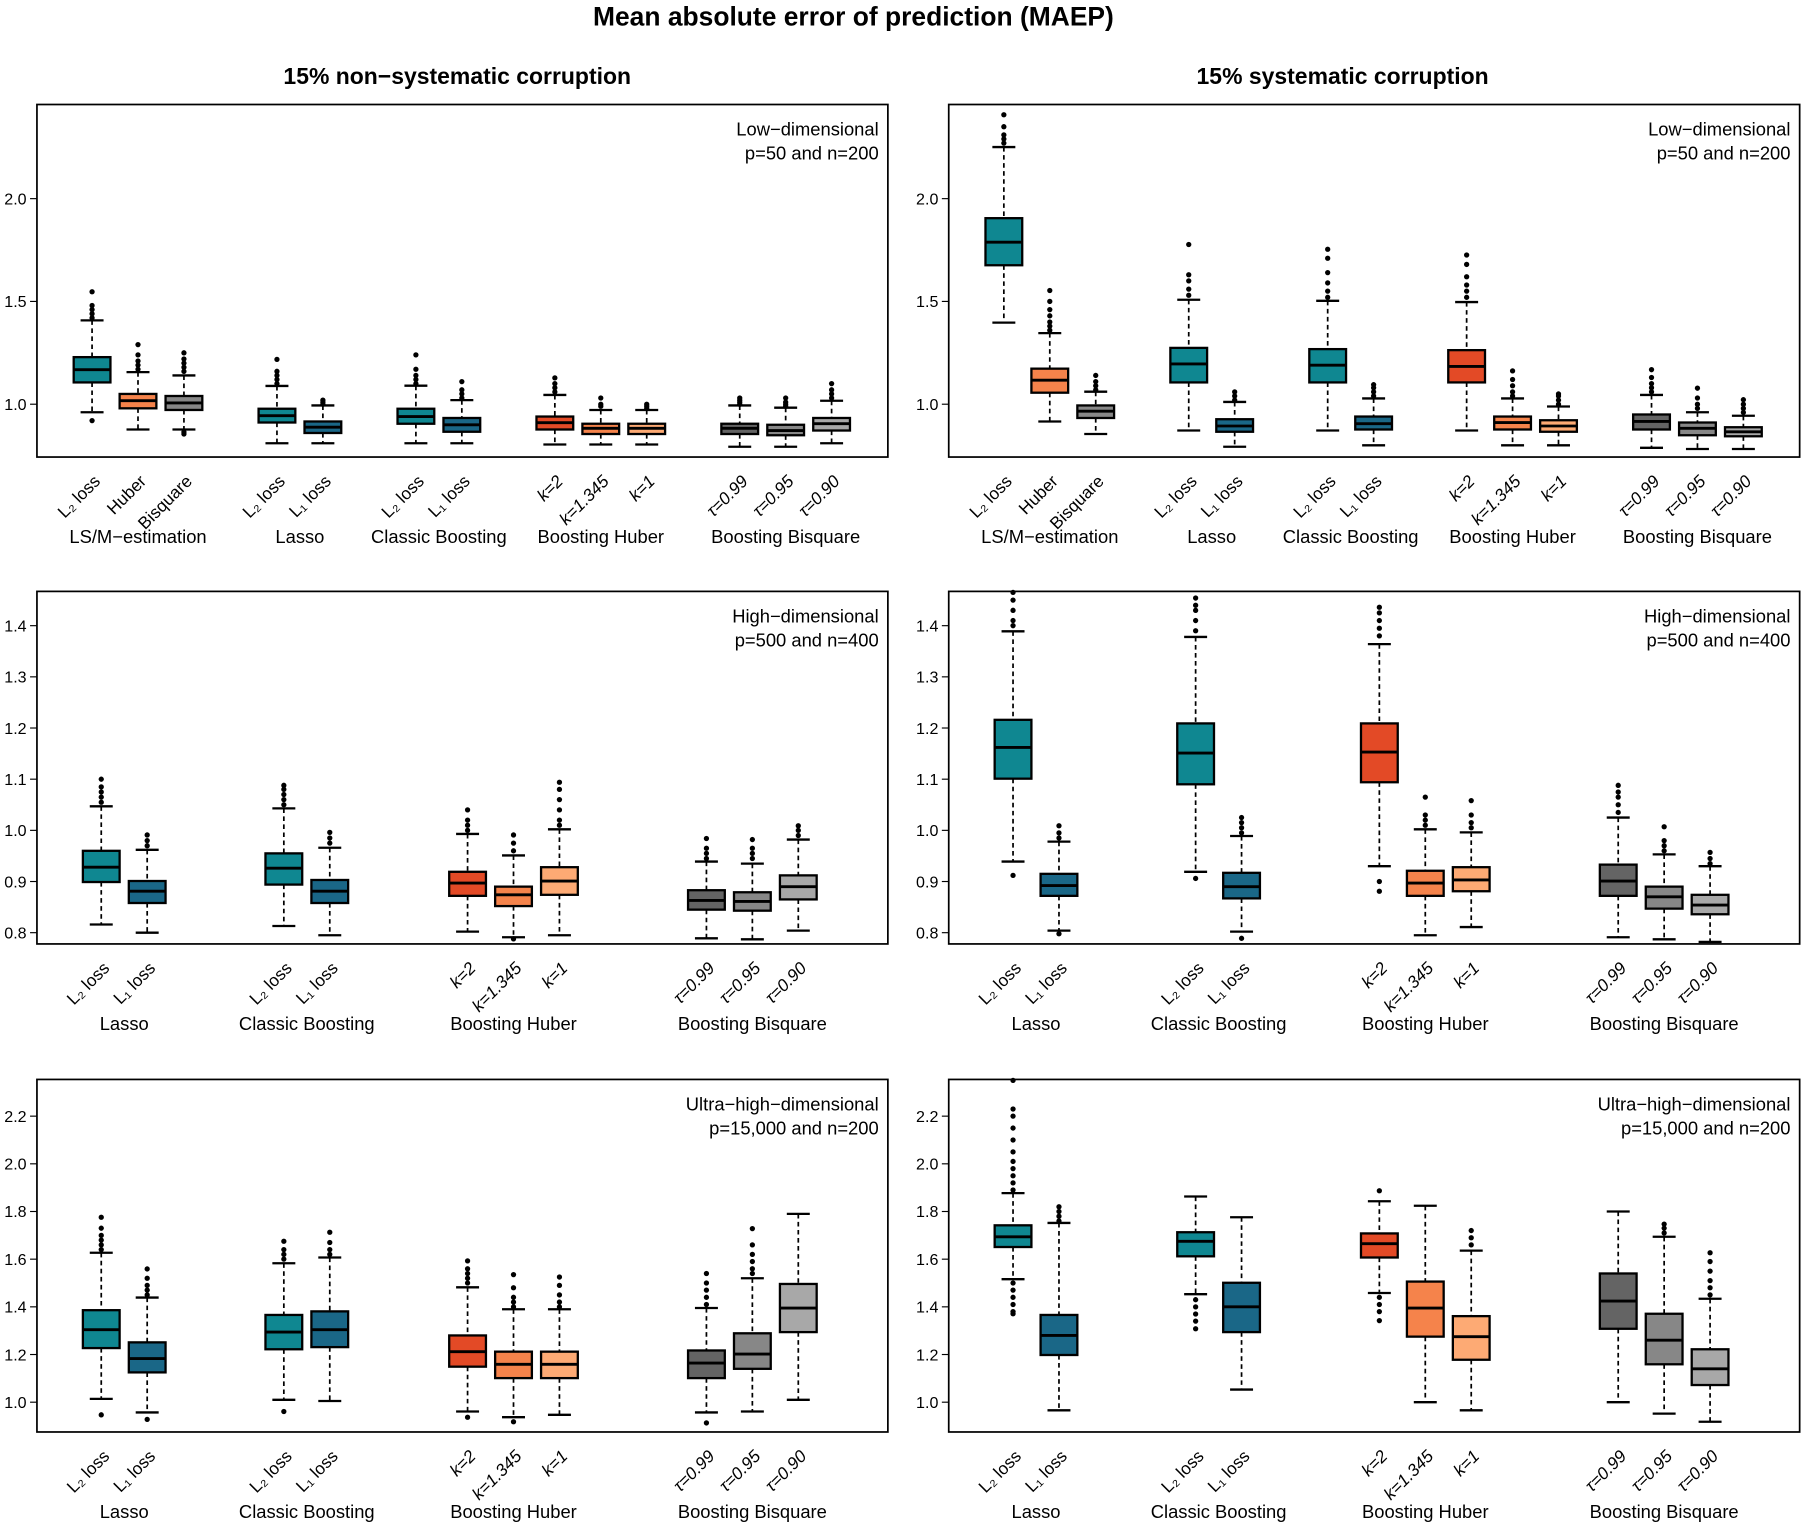 The height and width of the screenshot is (1525, 1801). What do you see at coordinates (1222, 496) in the screenshot?
I see `x-tick-label: L₁ loss` at bounding box center [1222, 496].